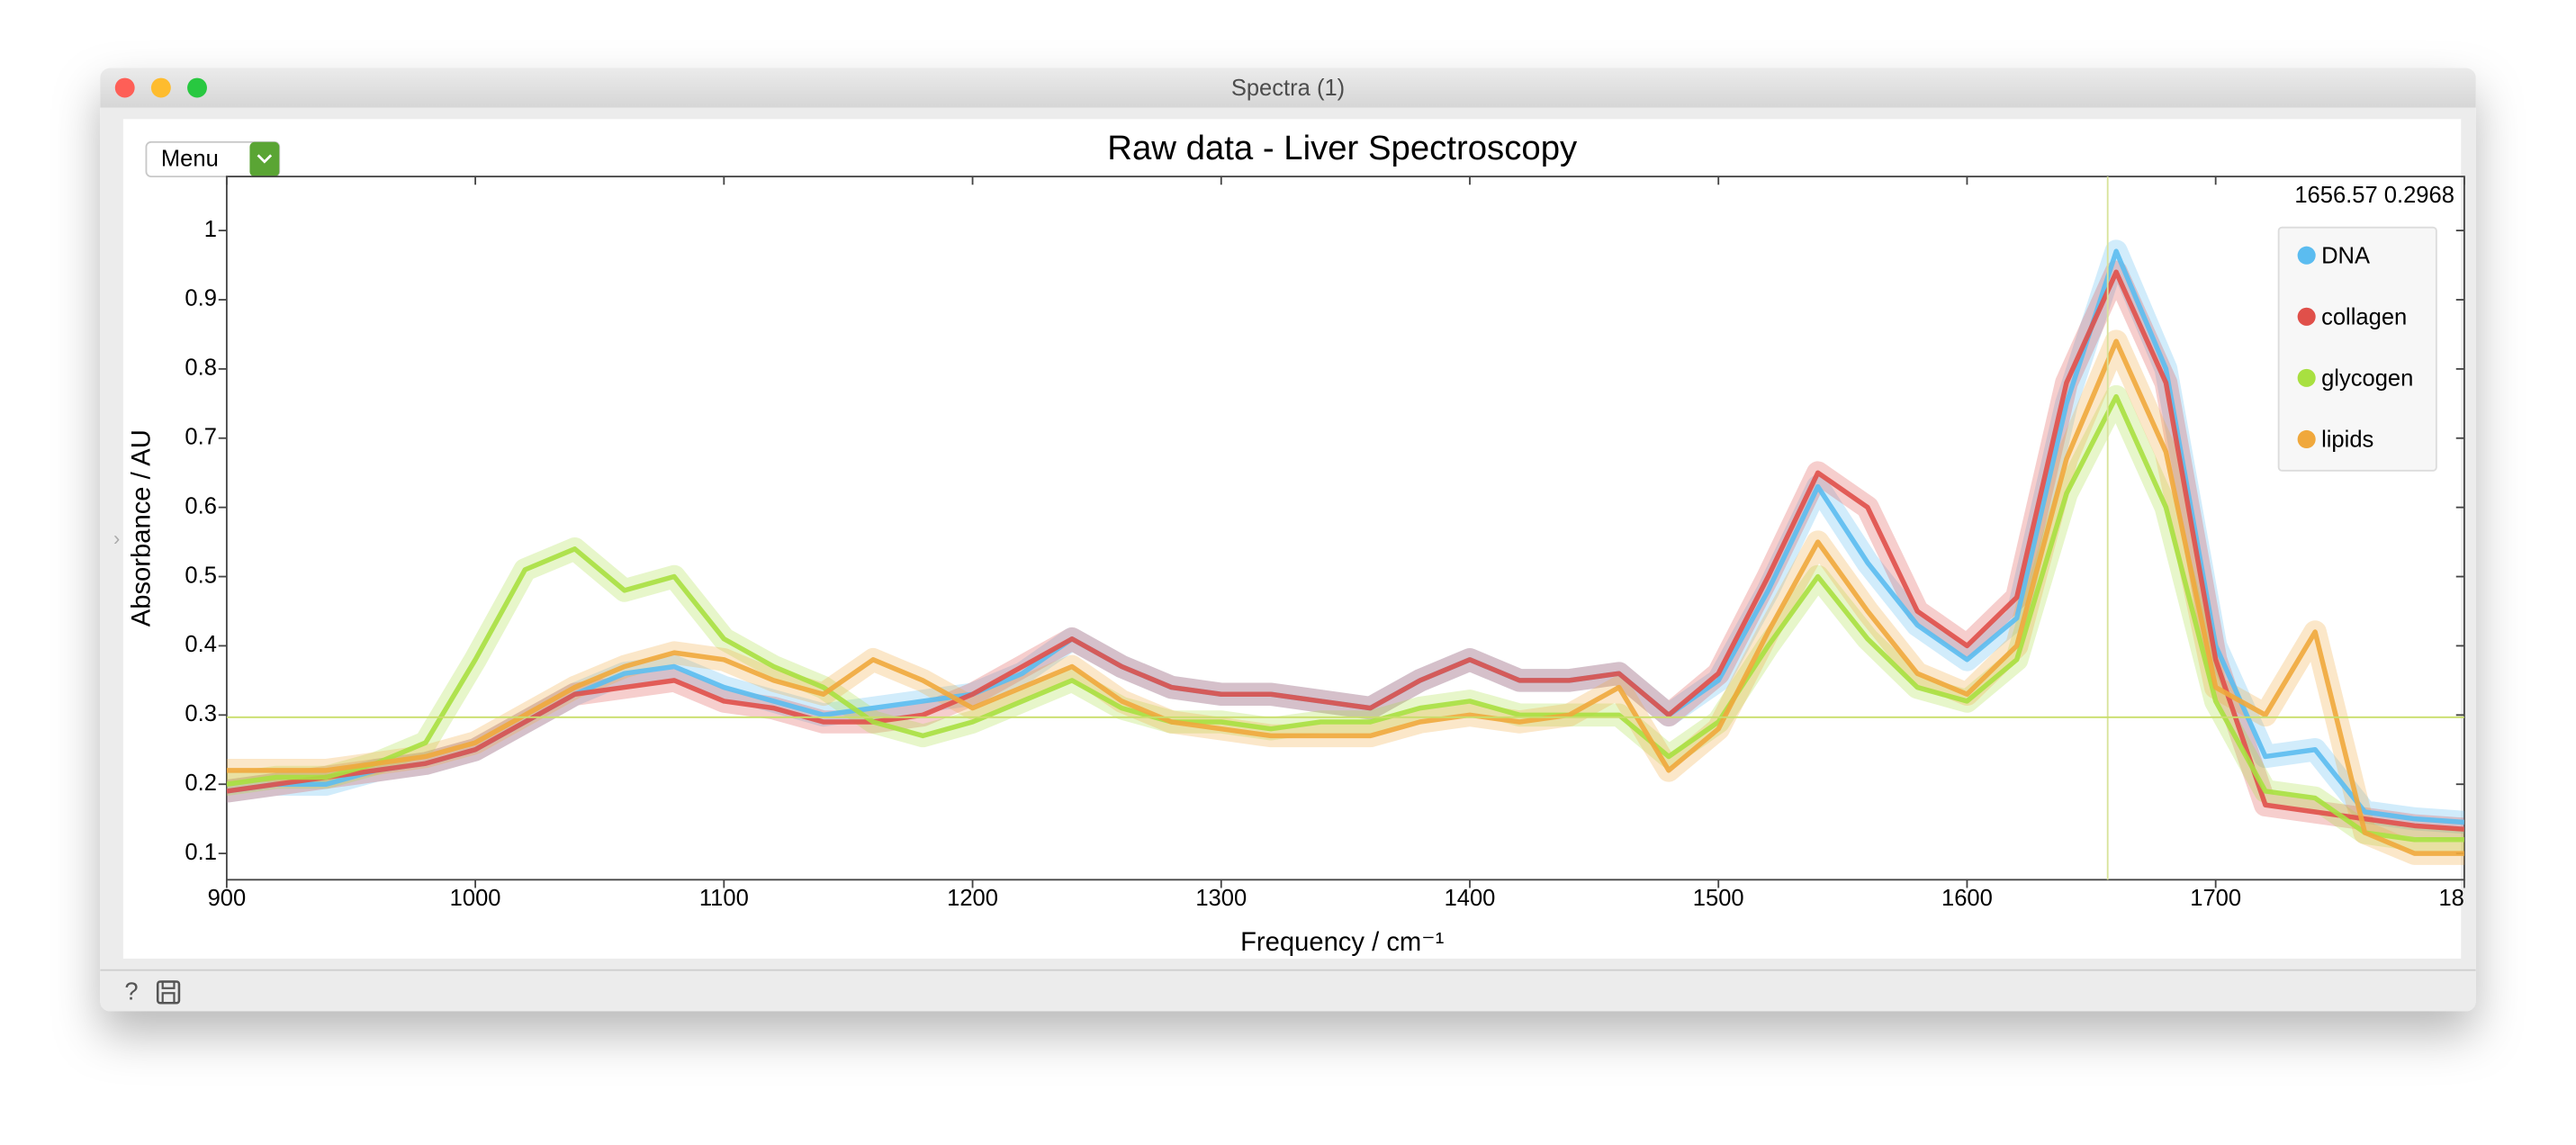  I want to click on cursor-readout: 1656.57 0.2968, so click(2374, 195).